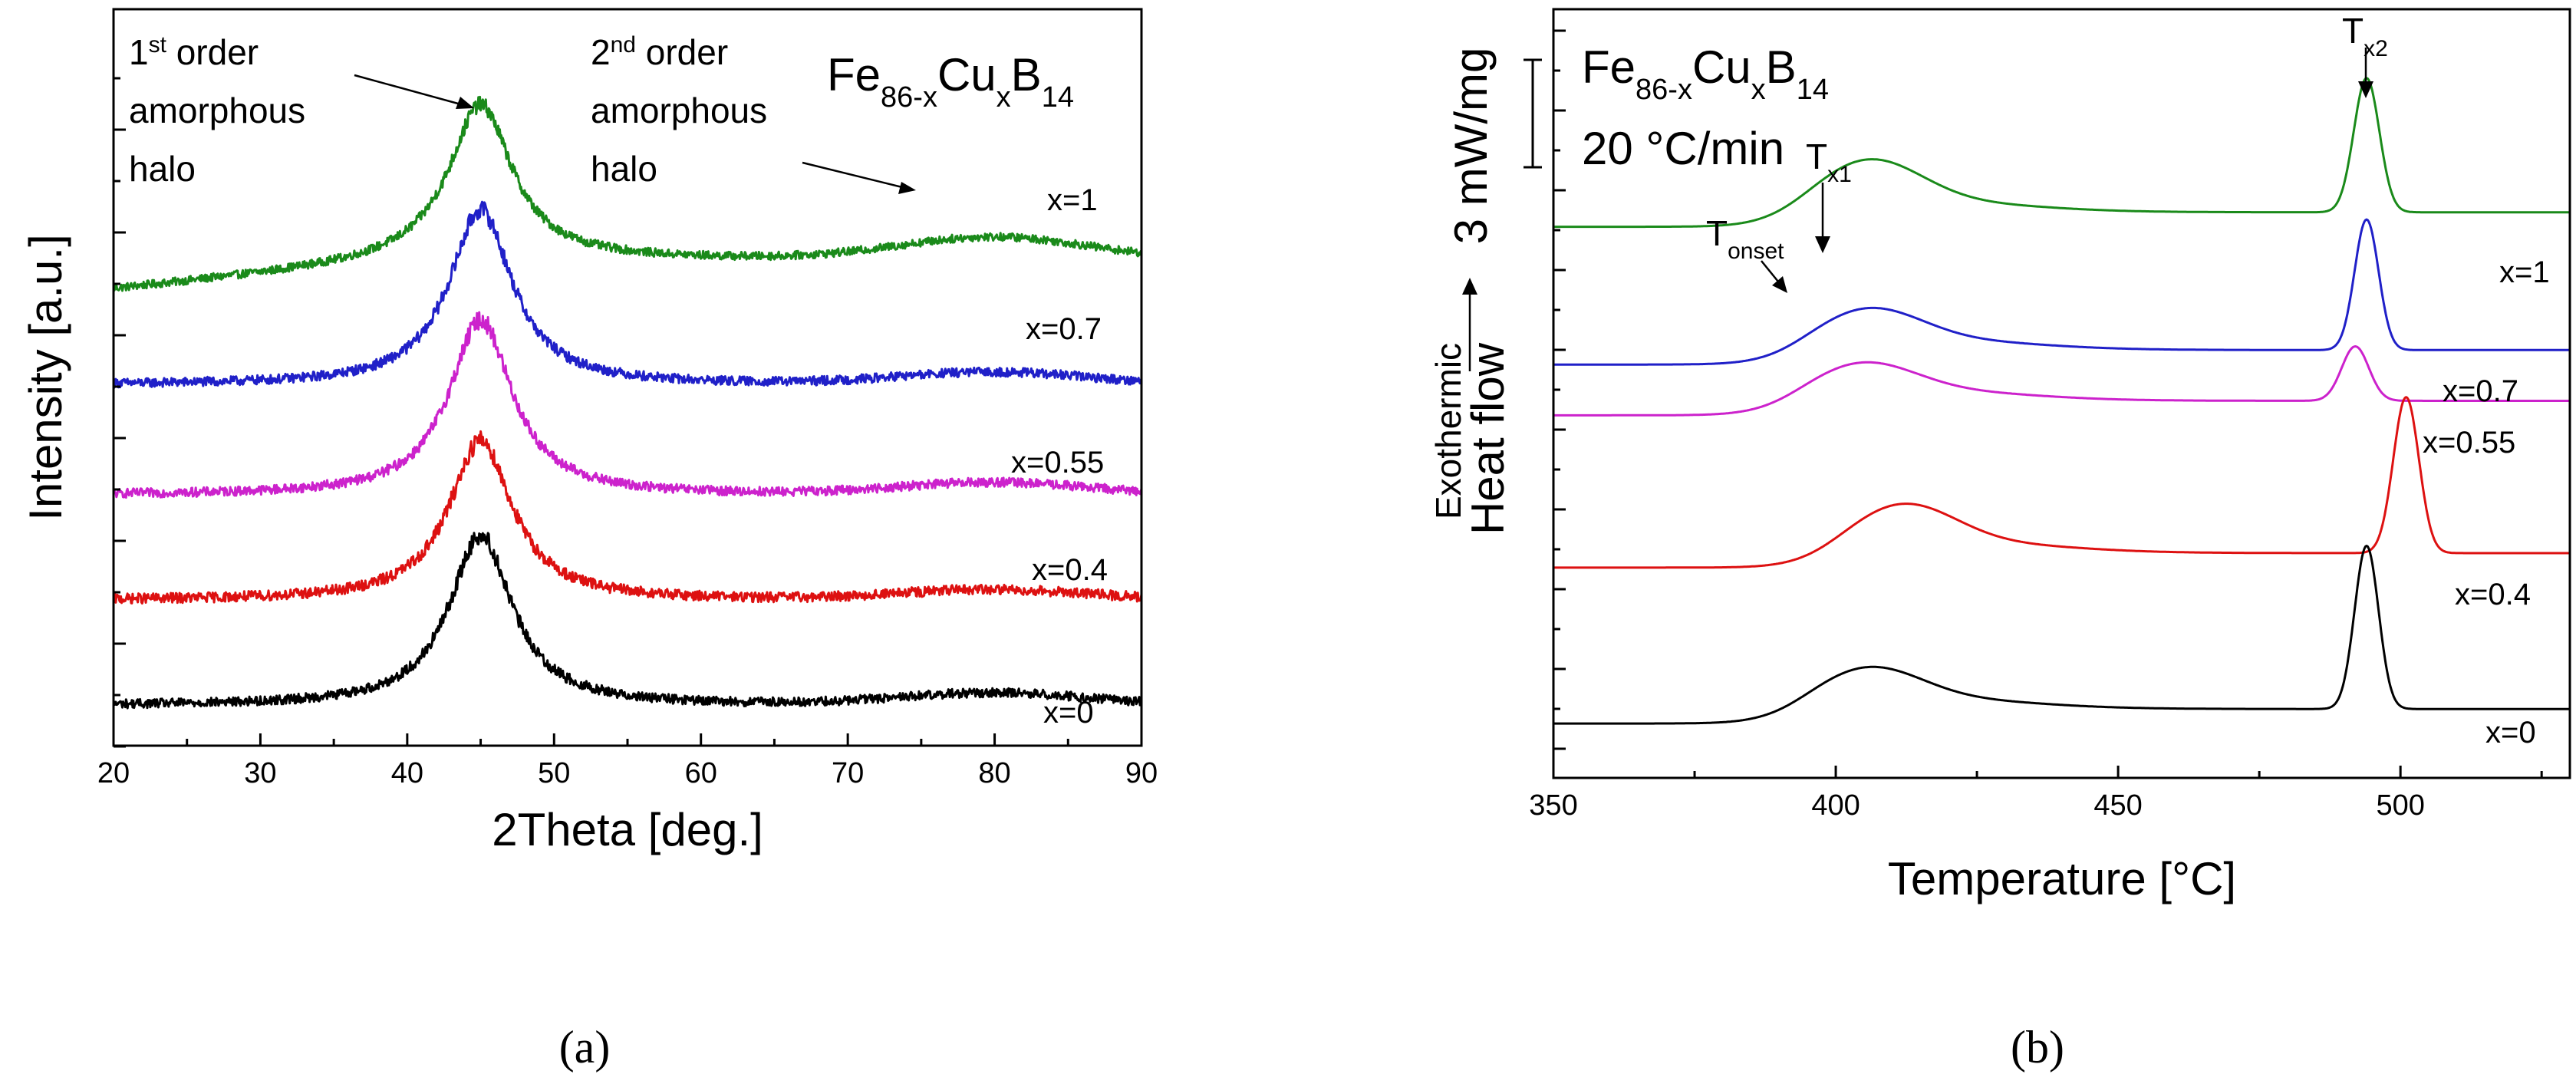 The width and height of the screenshot is (2576, 1084). What do you see at coordinates (2469, 443) in the screenshot?
I see `panel-b-series-label: x=0.55` at bounding box center [2469, 443].